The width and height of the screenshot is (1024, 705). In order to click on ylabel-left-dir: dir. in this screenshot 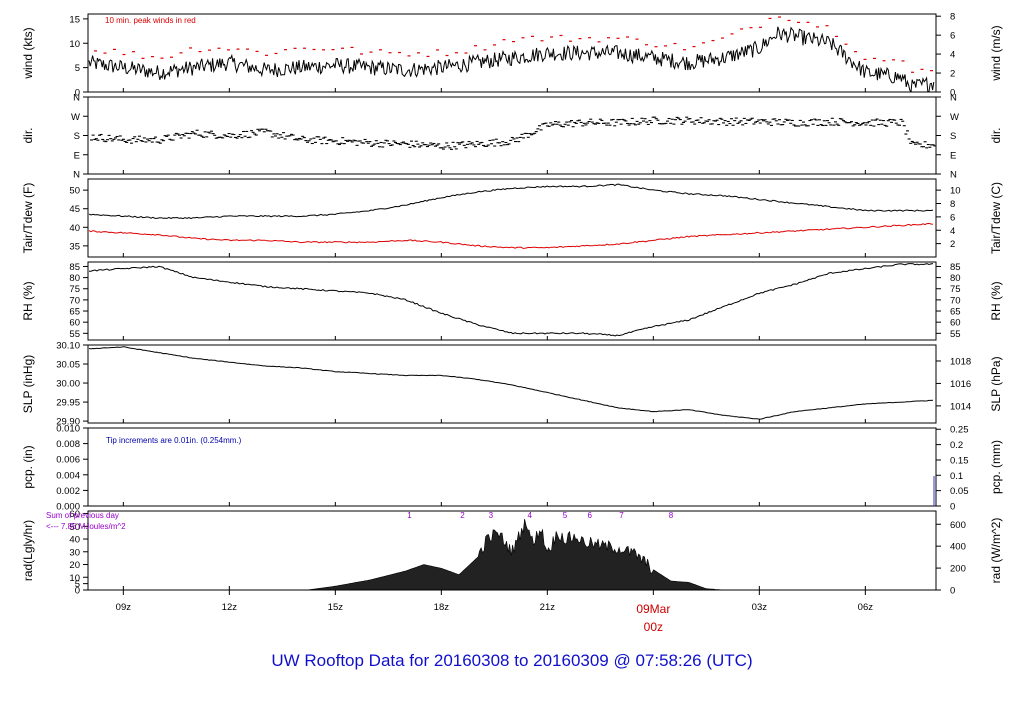, I will do `click(28, 135)`.